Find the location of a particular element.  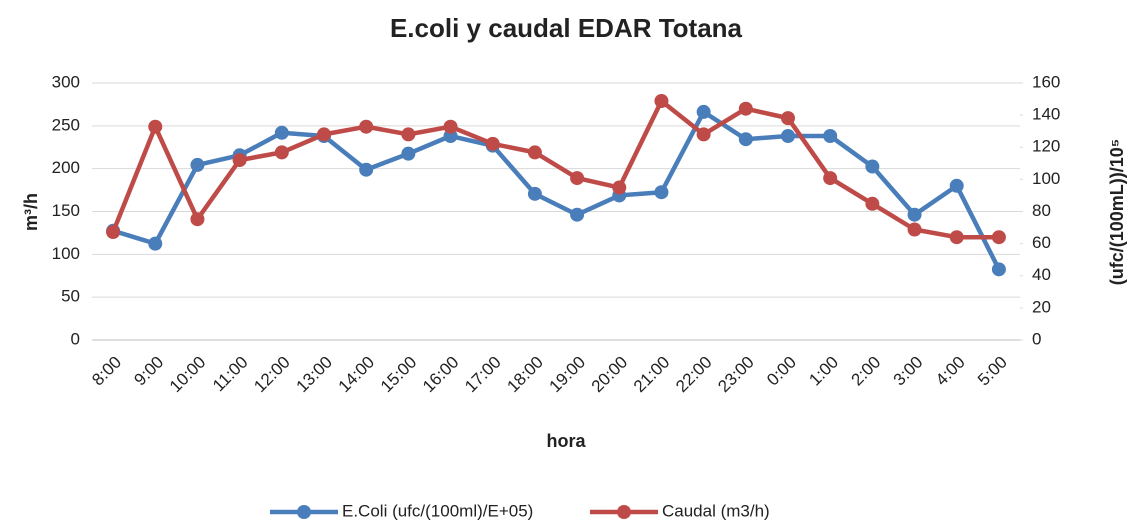

y-tick-label: 200 is located at coordinates (66, 167).